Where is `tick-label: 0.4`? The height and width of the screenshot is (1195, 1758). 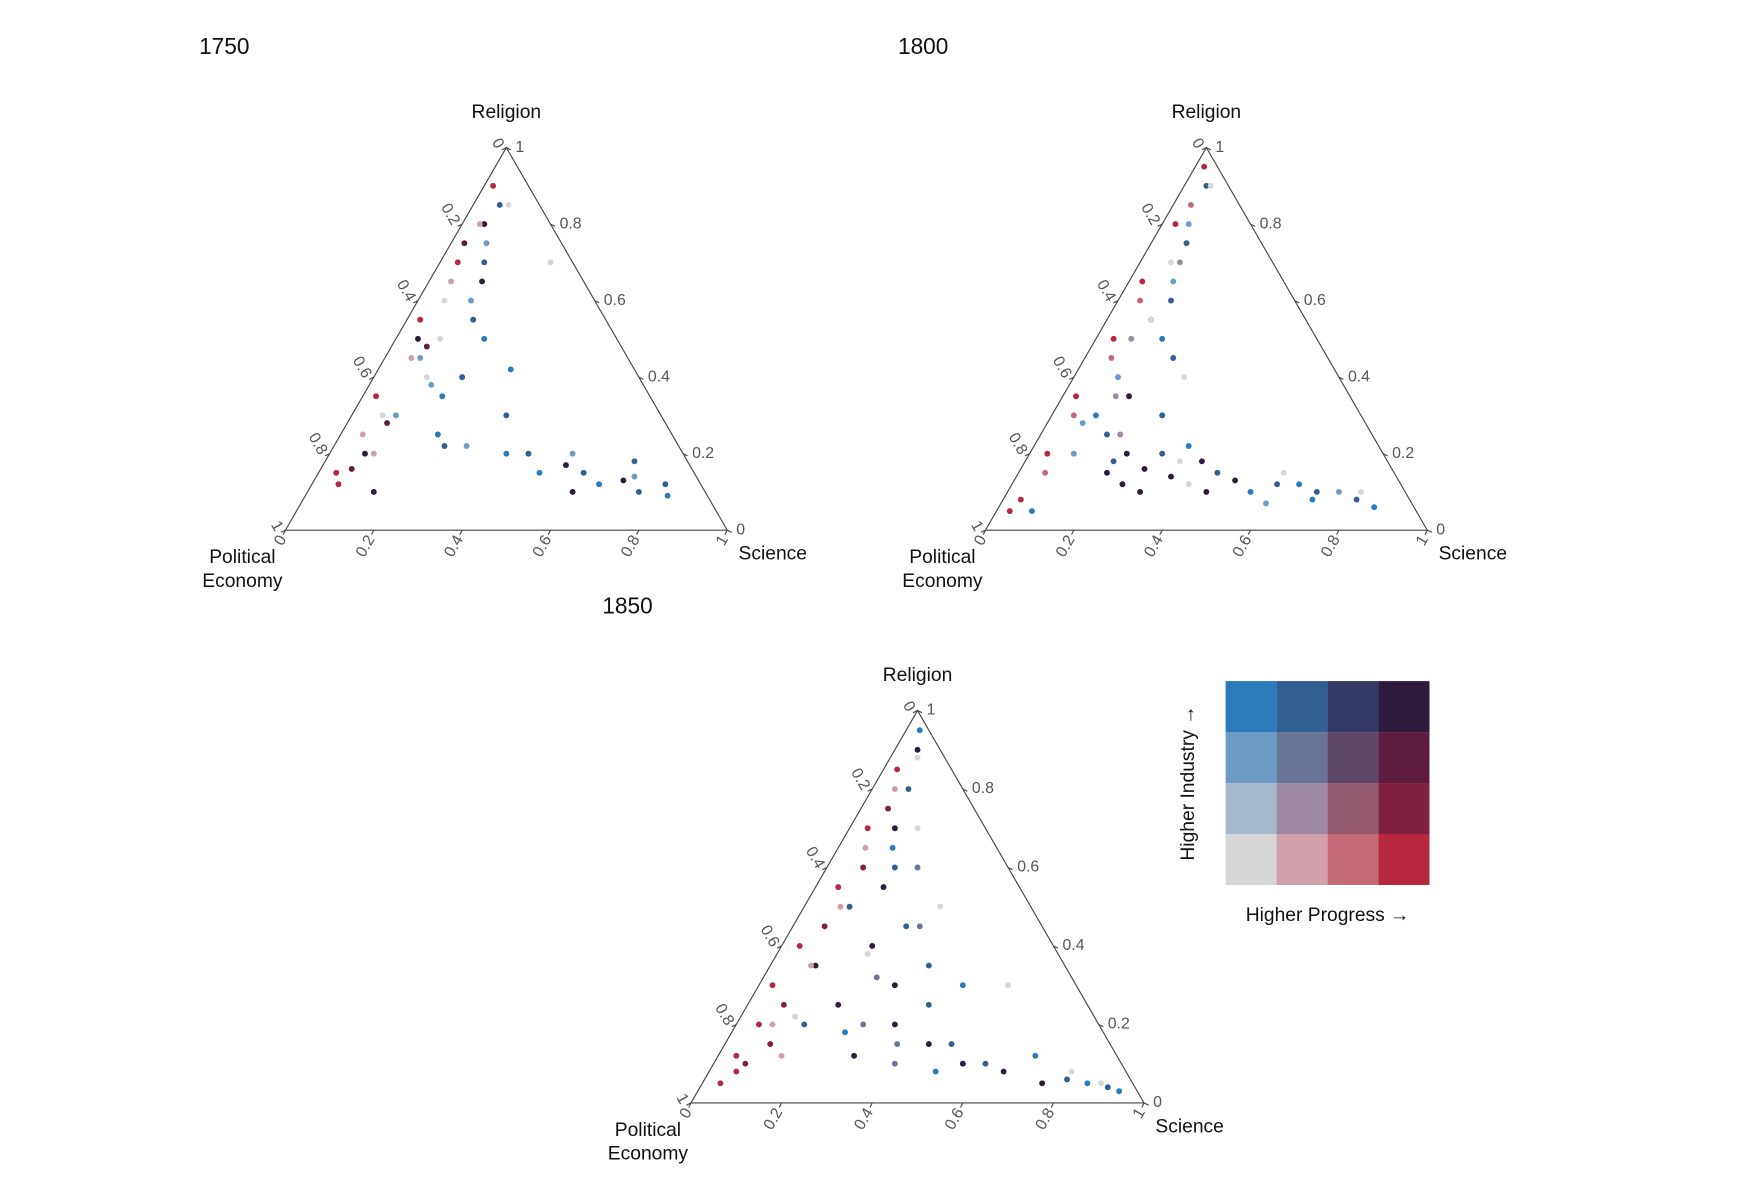
tick-label: 0.4 is located at coordinates (1359, 376).